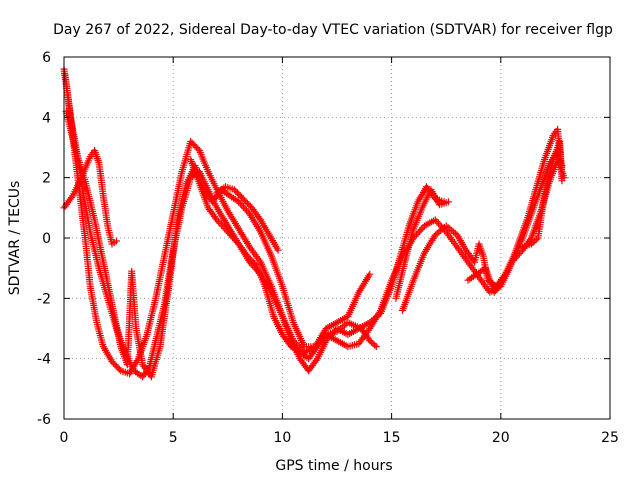 The width and height of the screenshot is (640, 484). I want to click on x-tick-label-1: 5, so click(173, 438).